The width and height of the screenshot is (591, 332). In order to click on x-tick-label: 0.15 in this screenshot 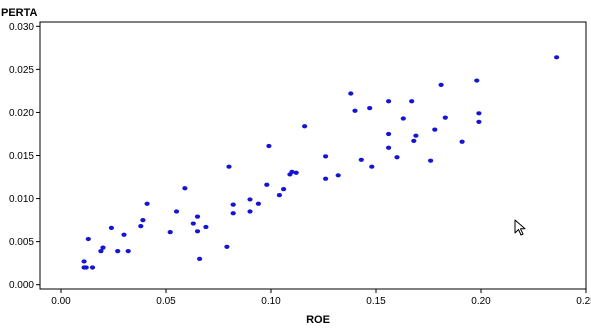, I will do `click(376, 301)`.